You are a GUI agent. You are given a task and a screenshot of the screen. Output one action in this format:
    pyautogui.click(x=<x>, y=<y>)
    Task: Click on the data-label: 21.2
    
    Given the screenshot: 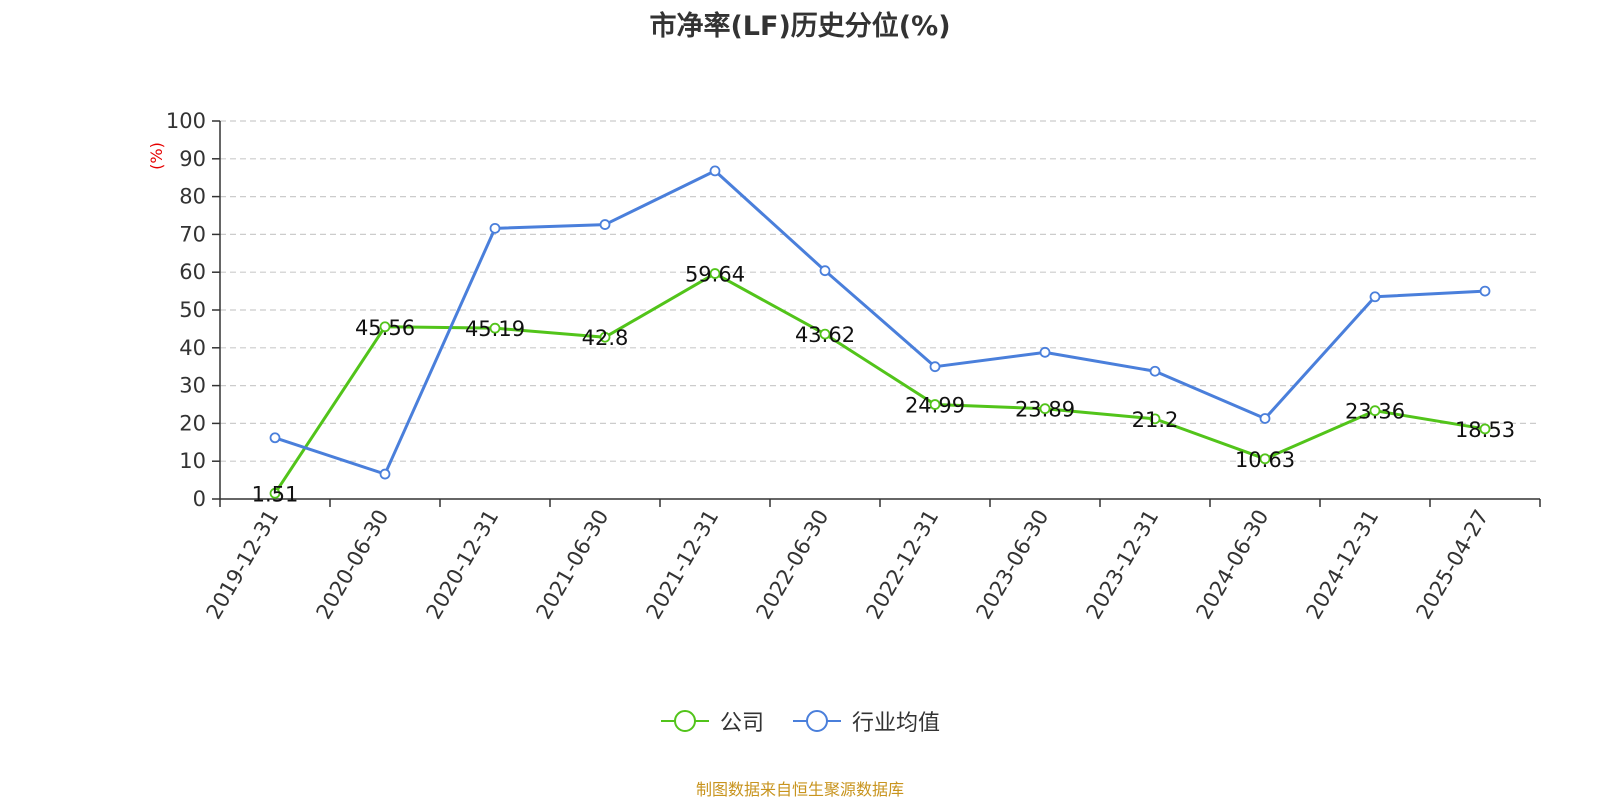 What is the action you would take?
    pyautogui.click(x=1155, y=420)
    